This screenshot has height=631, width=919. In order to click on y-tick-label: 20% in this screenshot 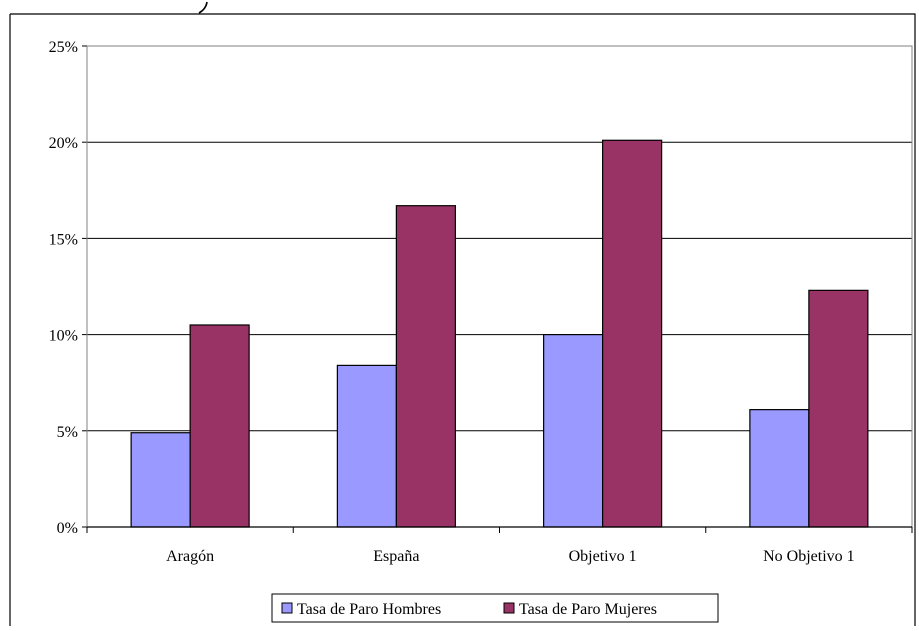, I will do `click(63, 143)`.